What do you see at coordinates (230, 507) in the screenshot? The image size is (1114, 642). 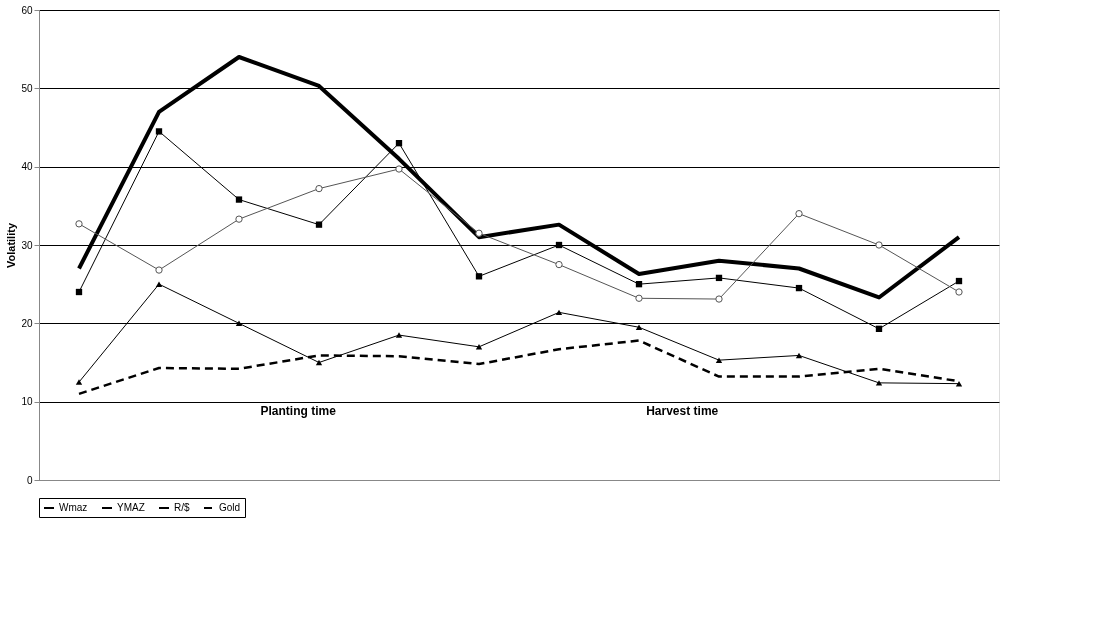 I see `legend-label: Gold` at bounding box center [230, 507].